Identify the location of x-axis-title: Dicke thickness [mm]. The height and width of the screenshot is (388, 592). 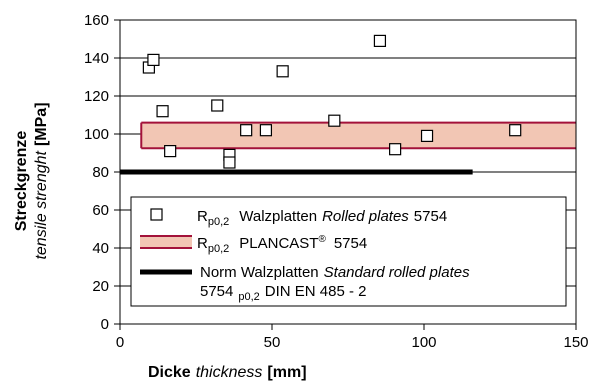
(227, 372).